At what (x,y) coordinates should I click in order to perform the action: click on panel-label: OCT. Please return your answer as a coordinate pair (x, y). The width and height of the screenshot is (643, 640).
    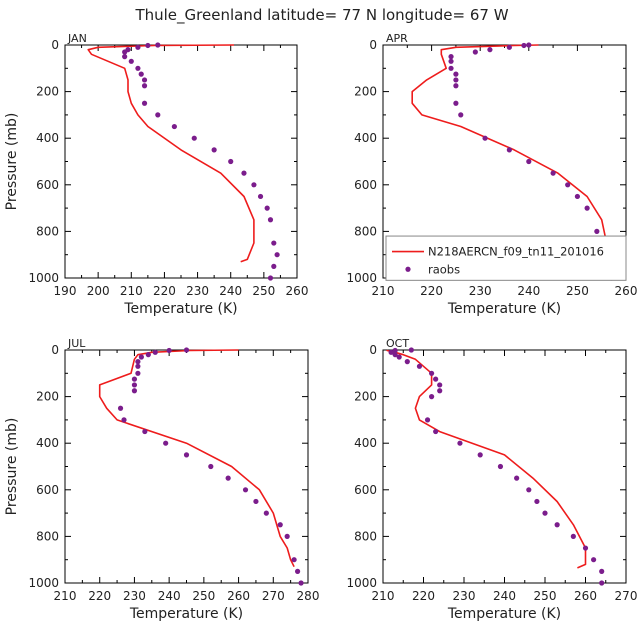
    Looking at the image, I should click on (397, 343).